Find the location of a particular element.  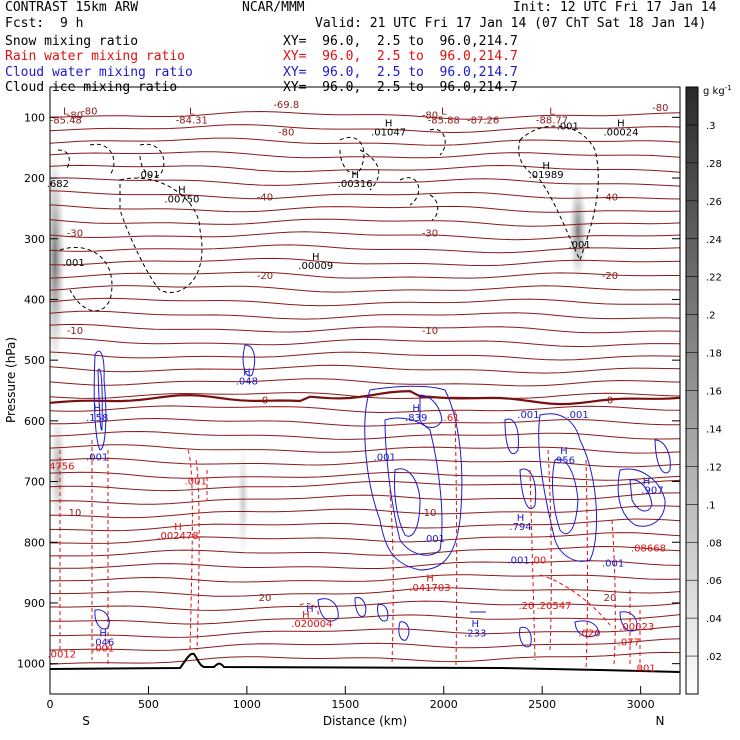

temperature-contour-label: -10 is located at coordinates (75, 331).